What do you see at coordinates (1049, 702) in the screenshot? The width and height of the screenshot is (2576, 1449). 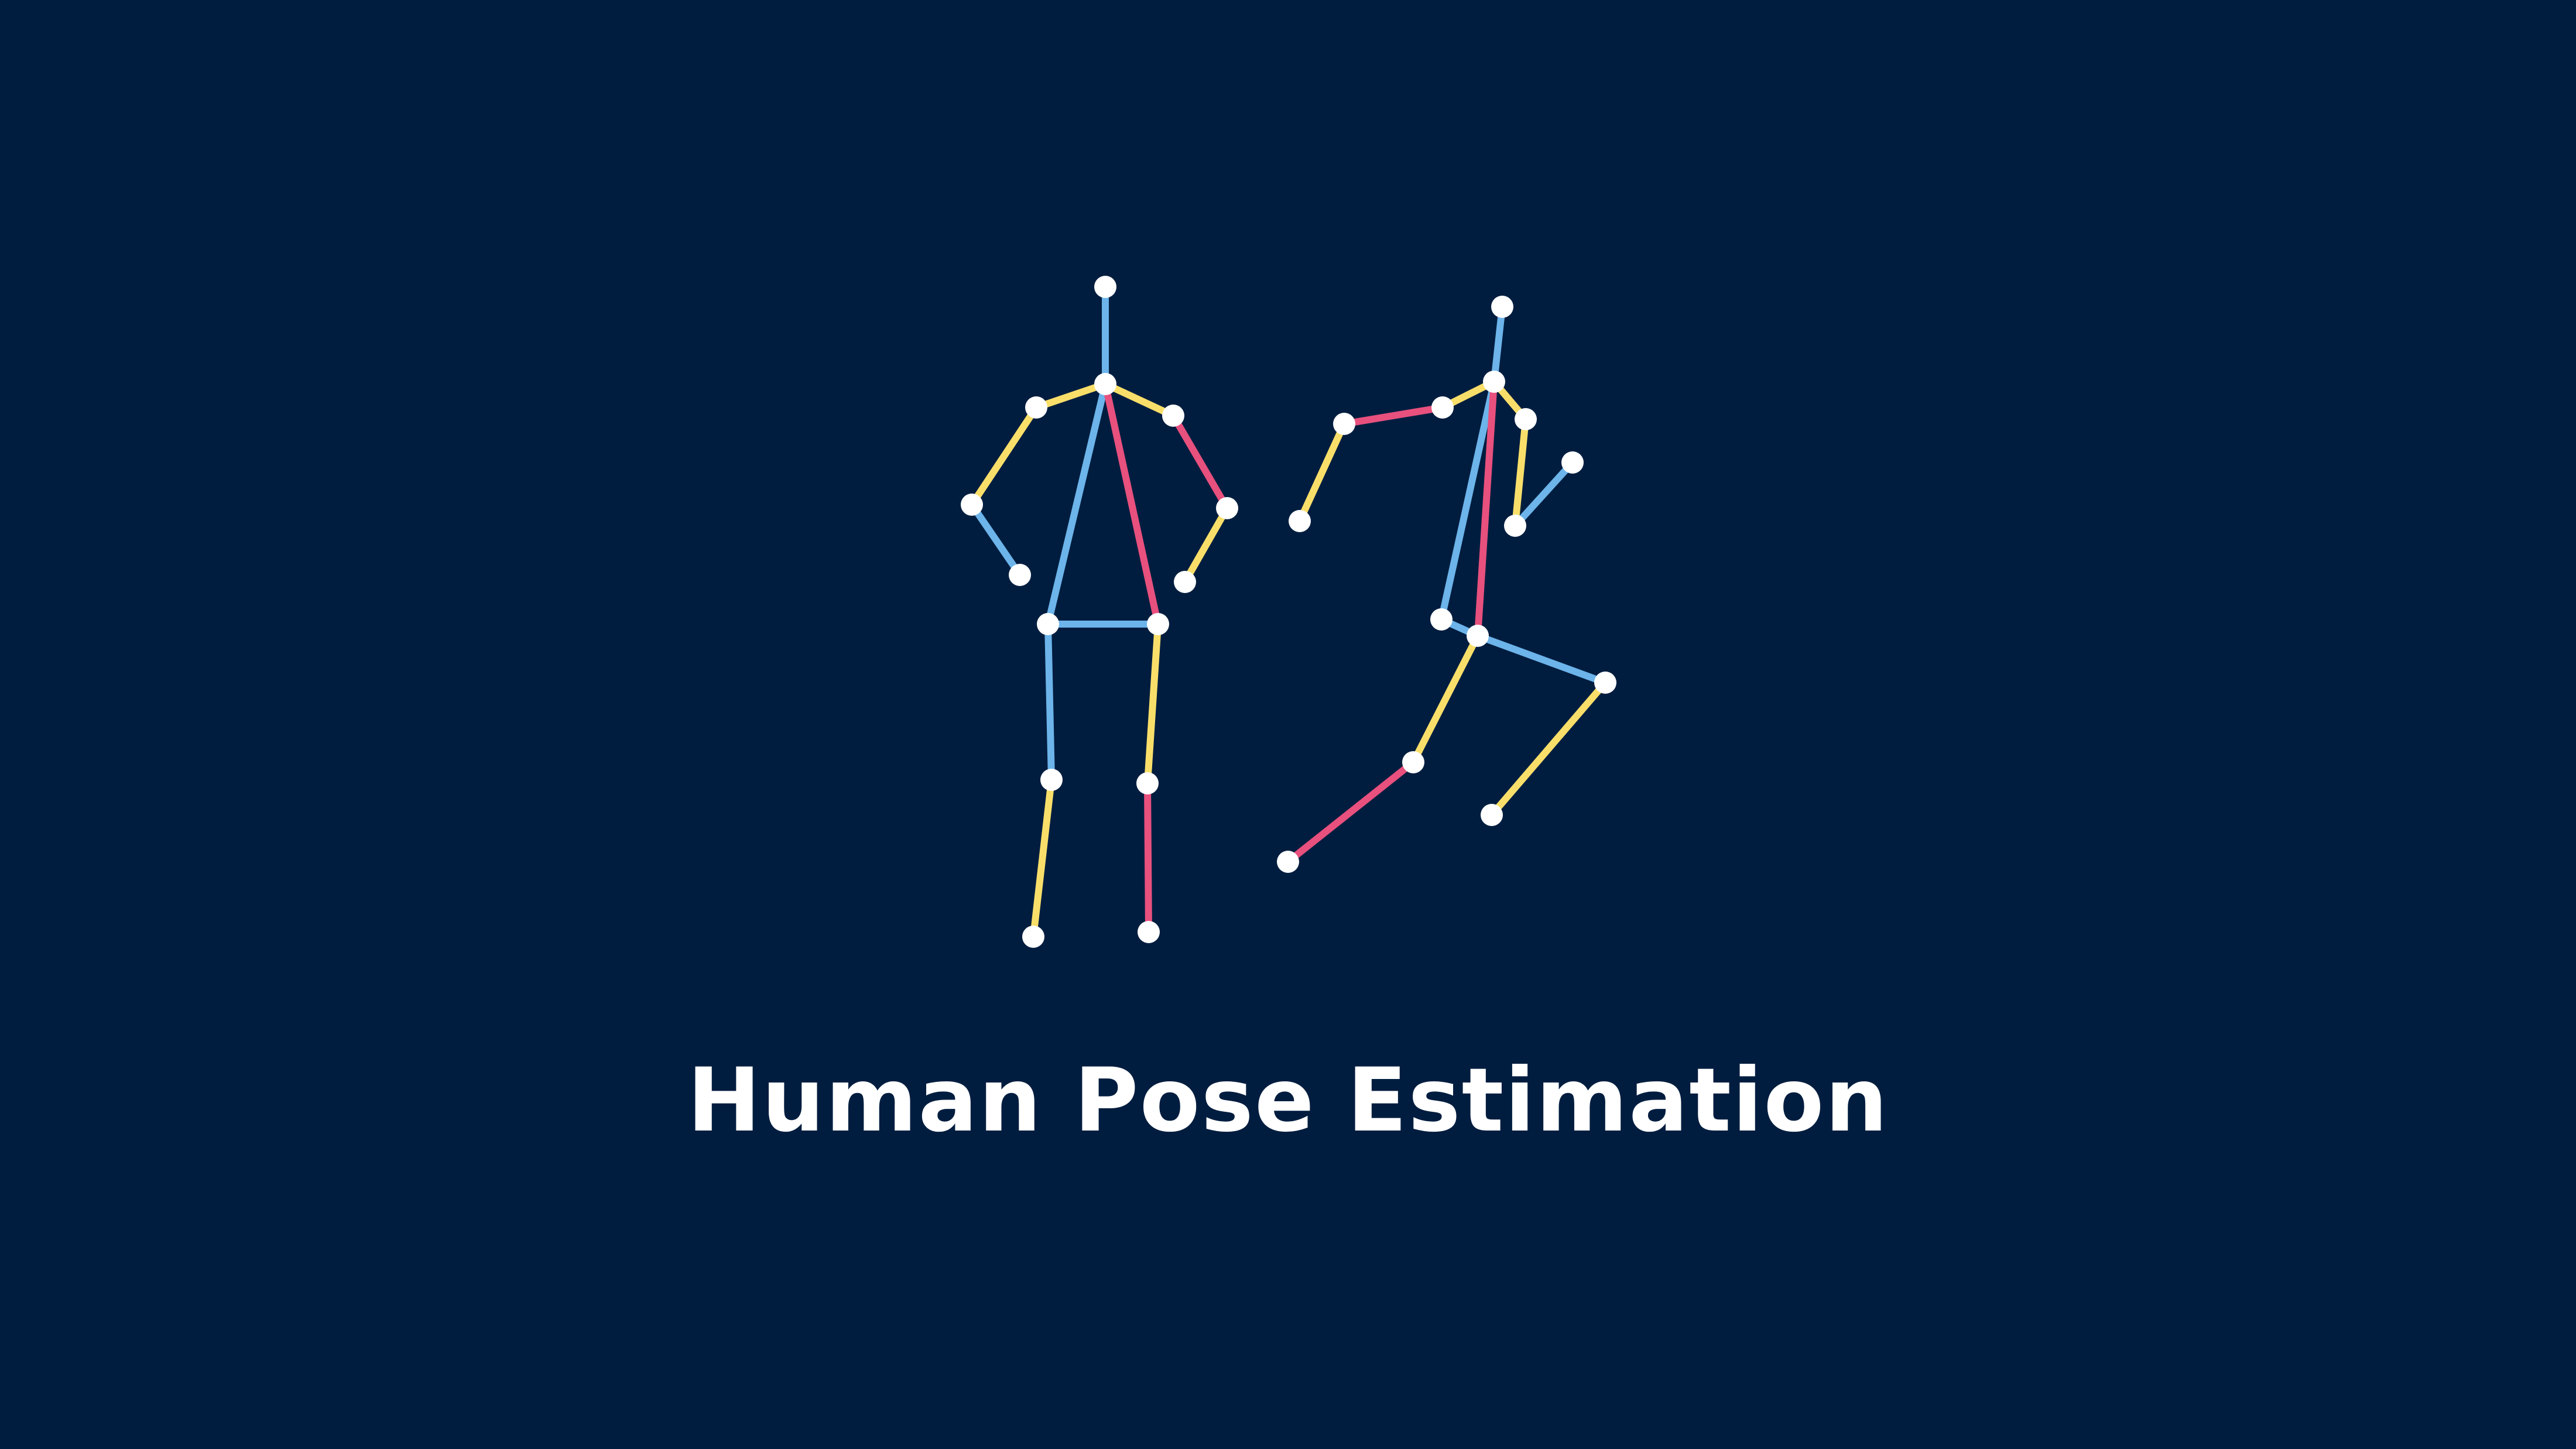 I see `bone-left-hip-to-left-knee` at bounding box center [1049, 702].